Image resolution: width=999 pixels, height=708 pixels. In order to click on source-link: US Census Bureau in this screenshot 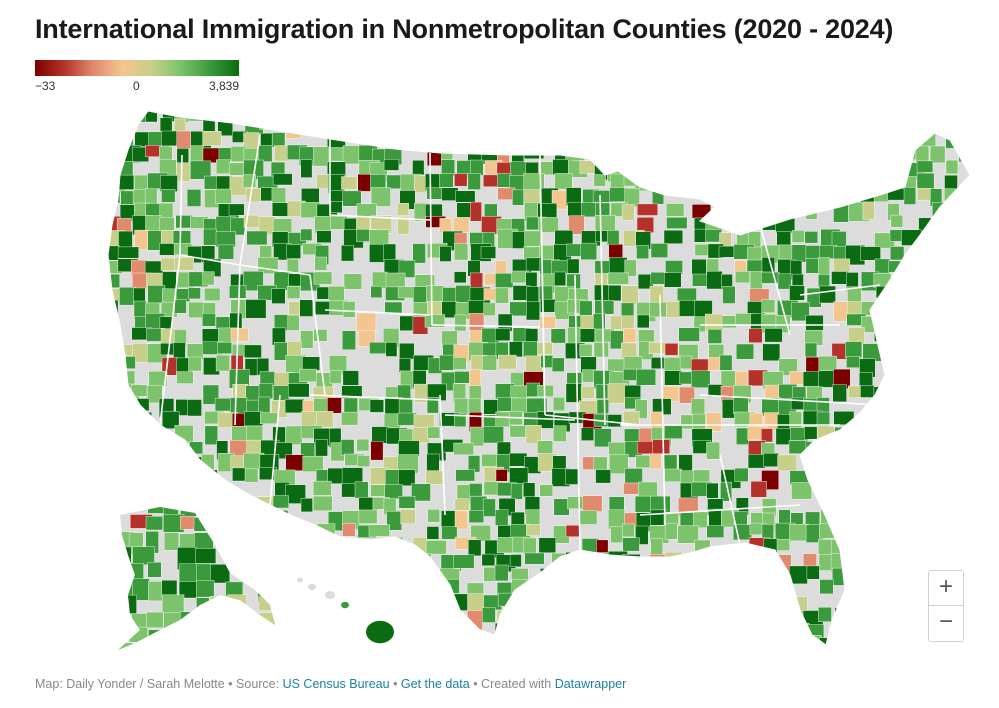, I will do `click(336, 684)`.